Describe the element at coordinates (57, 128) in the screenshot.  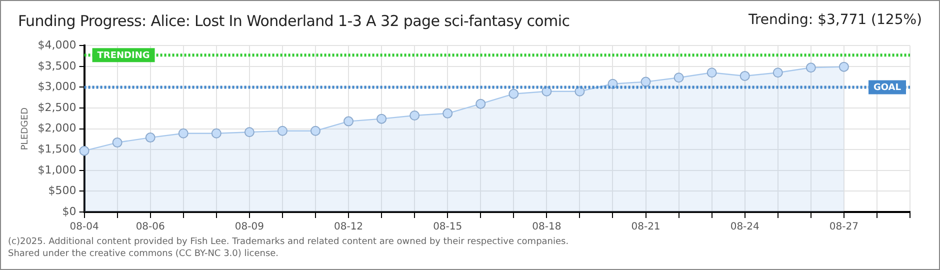
I see `y-tick-label: $2,000` at that location.